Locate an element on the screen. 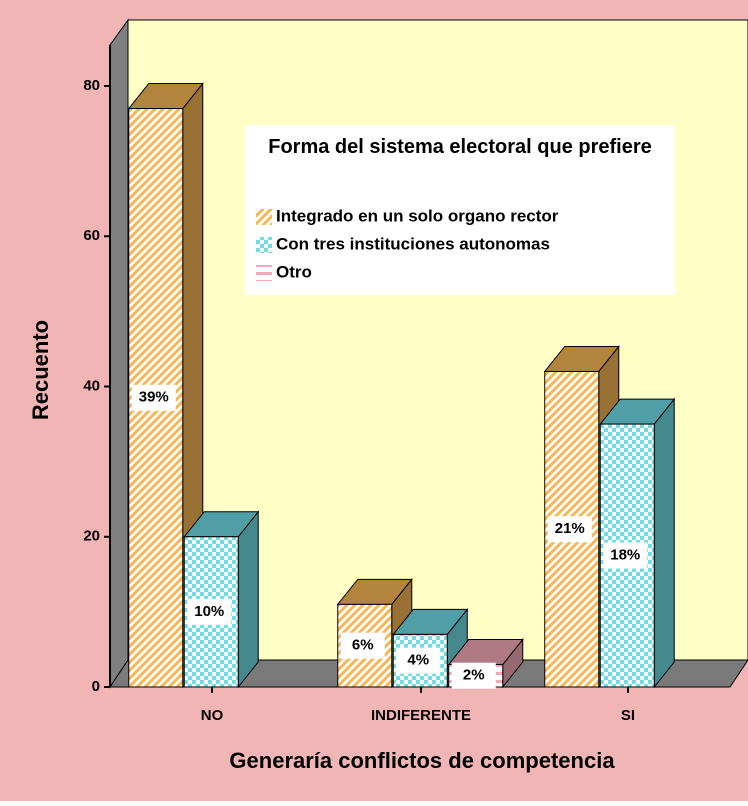  data-label: 39% is located at coordinates (154, 397).